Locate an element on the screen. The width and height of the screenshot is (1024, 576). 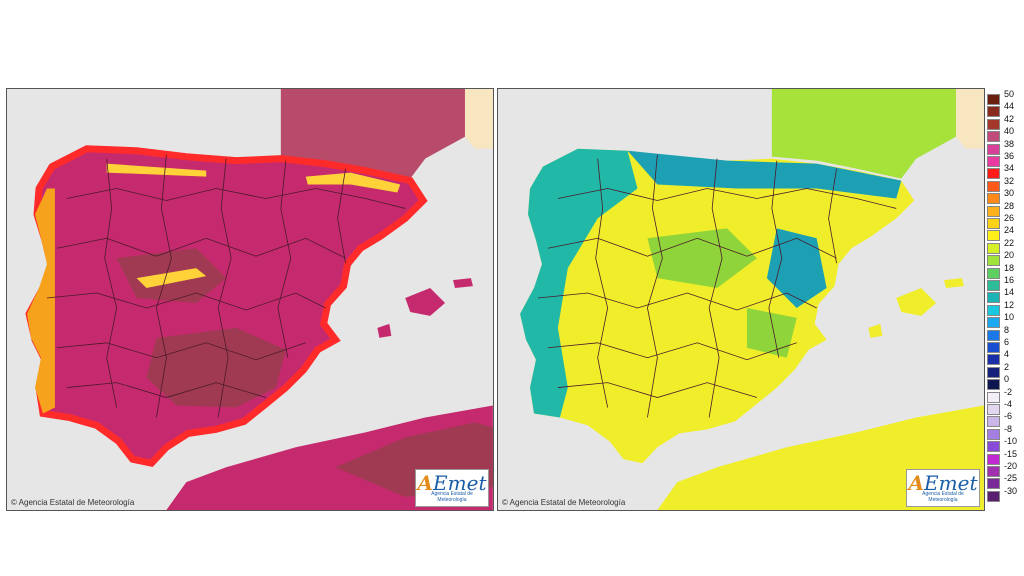
scale-label: 16 is located at coordinates (1009, 280).